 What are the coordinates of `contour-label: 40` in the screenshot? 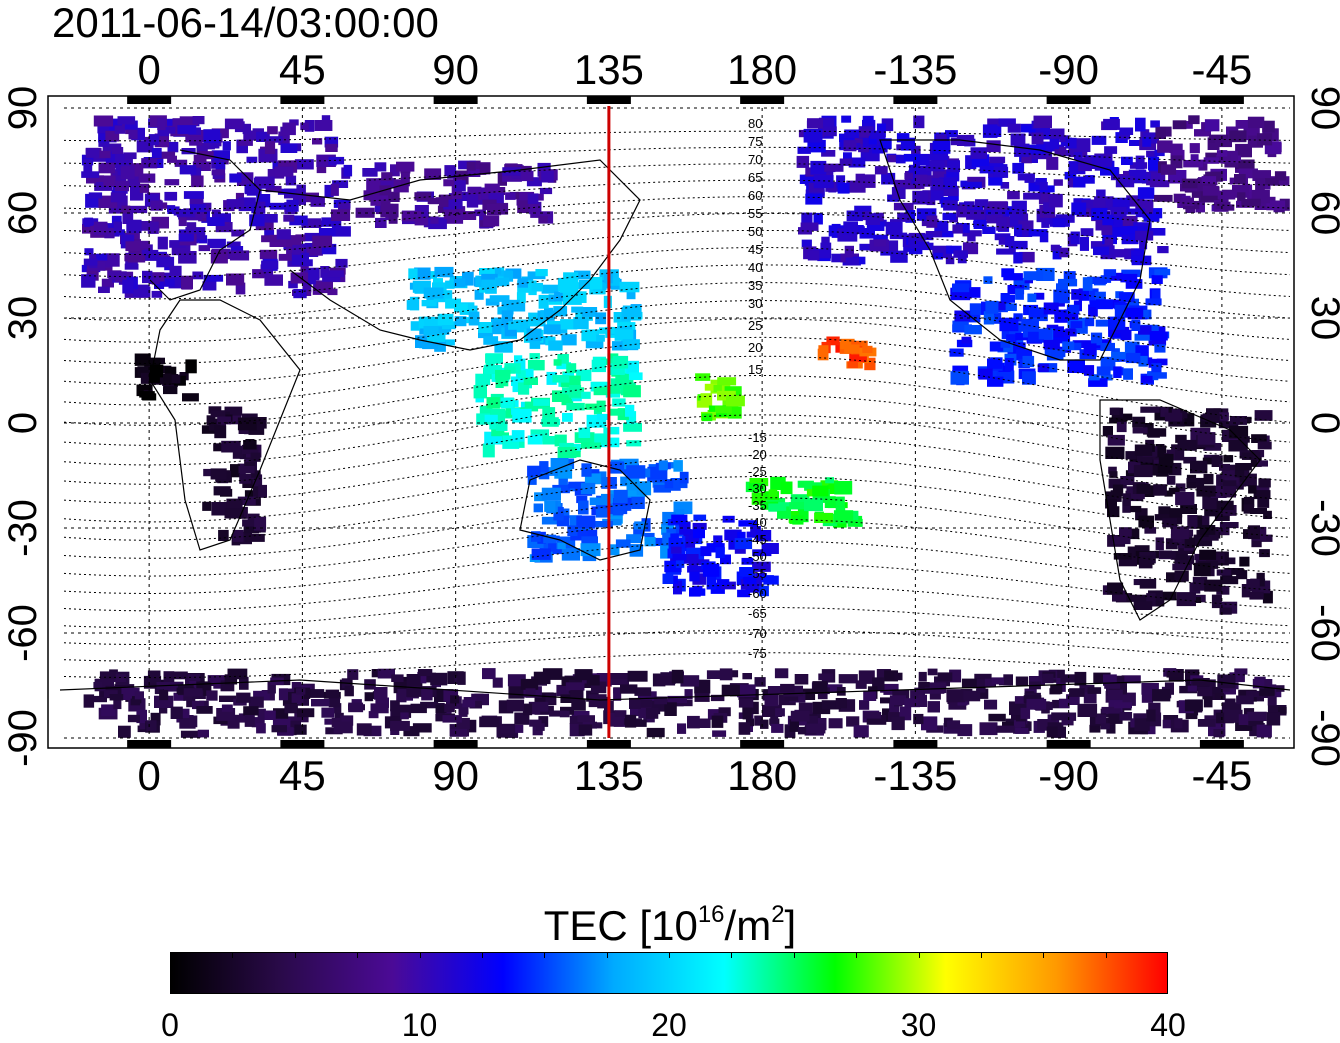 It's located at (755, 267).